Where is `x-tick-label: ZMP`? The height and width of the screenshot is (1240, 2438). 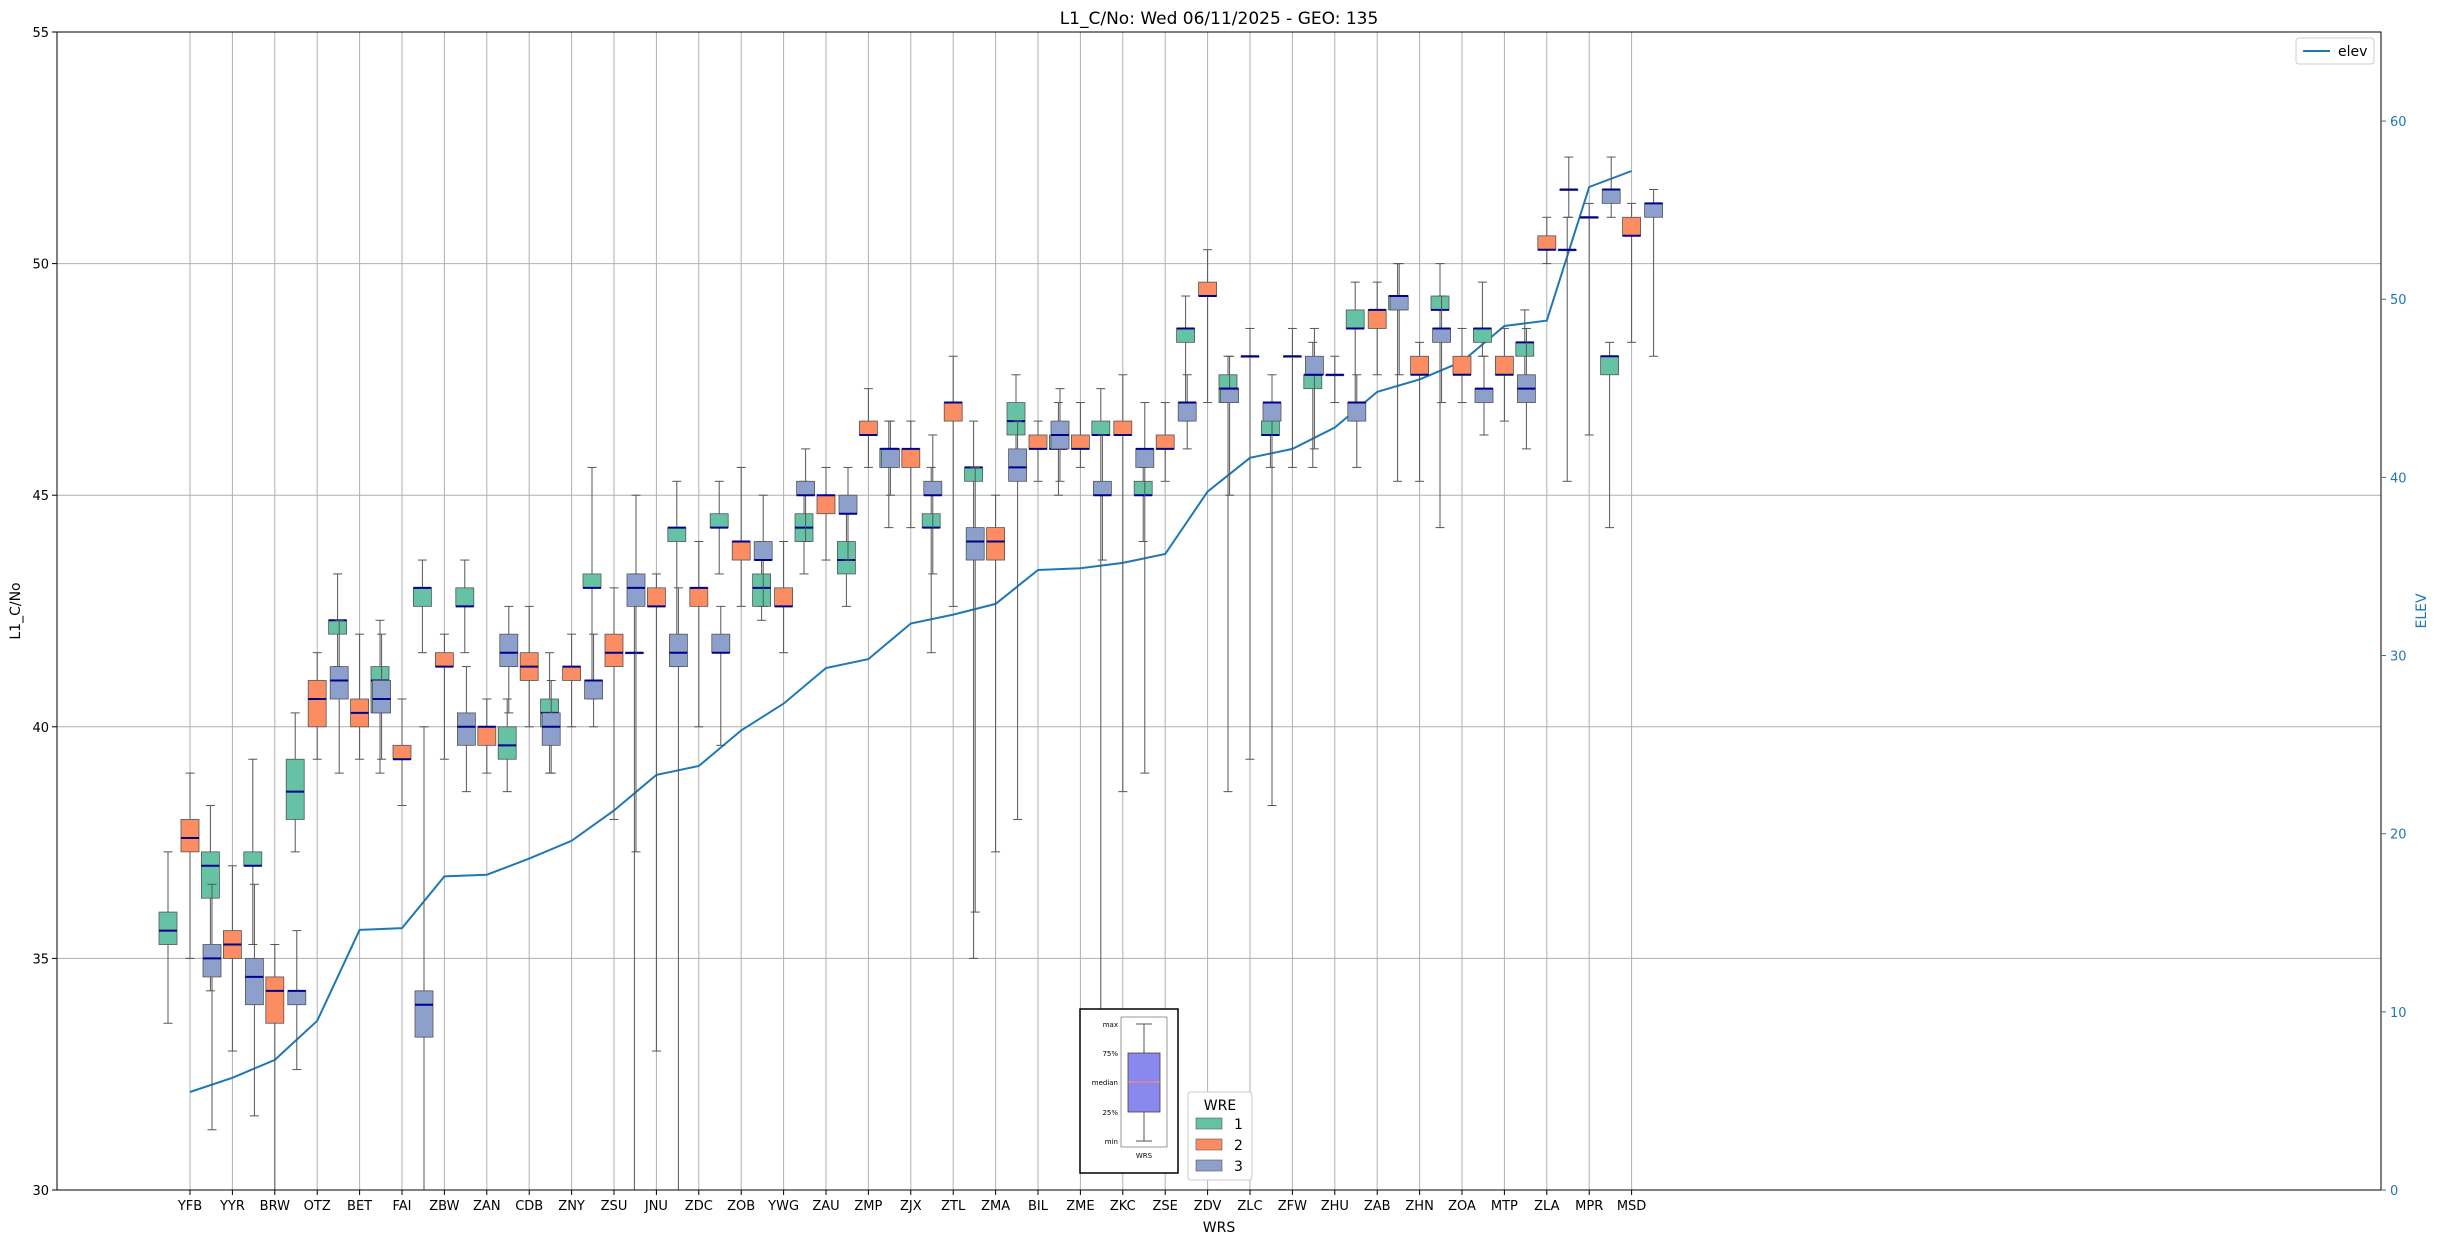
x-tick-label: ZMP is located at coordinates (868, 1206).